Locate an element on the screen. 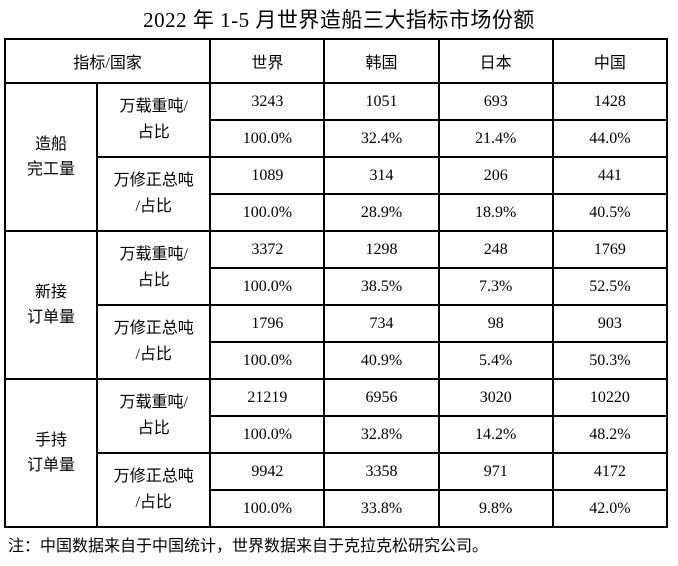 This screenshot has height=566, width=678. table-row: 万修正总吨 /占比 1089 314 206 441 is located at coordinates (337, 194).